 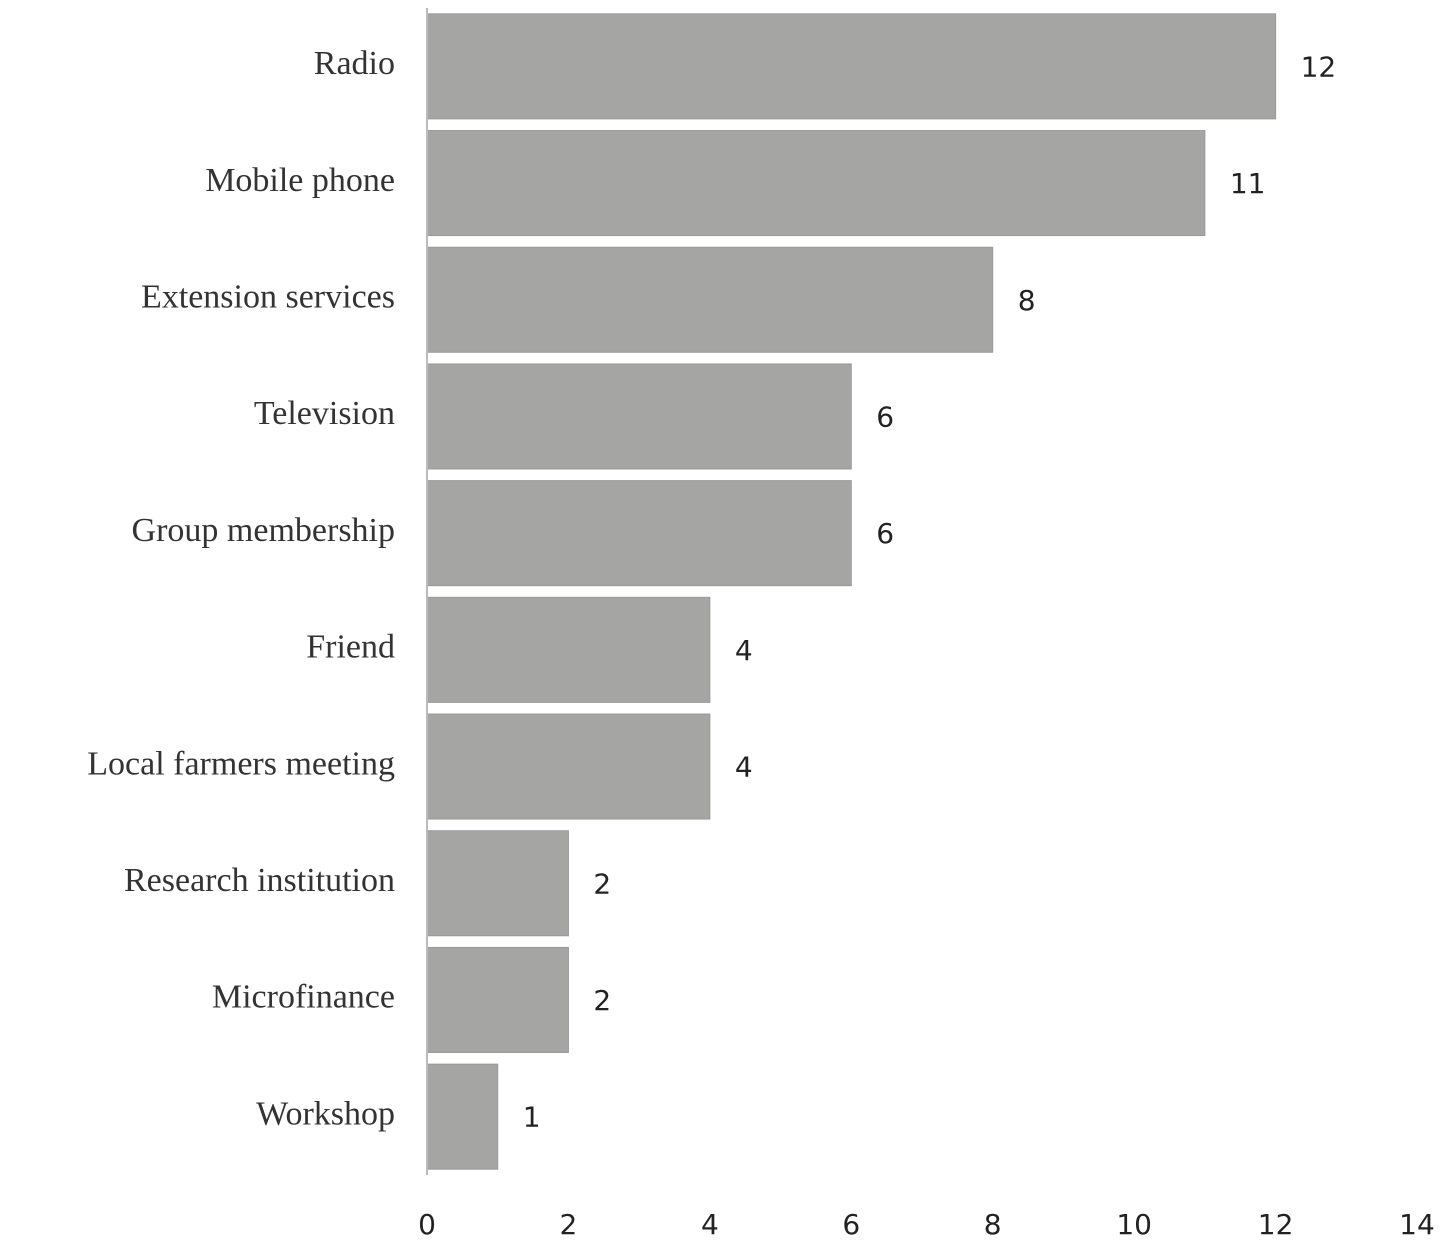 I want to click on x-tick-label: 4, so click(x=710, y=1224).